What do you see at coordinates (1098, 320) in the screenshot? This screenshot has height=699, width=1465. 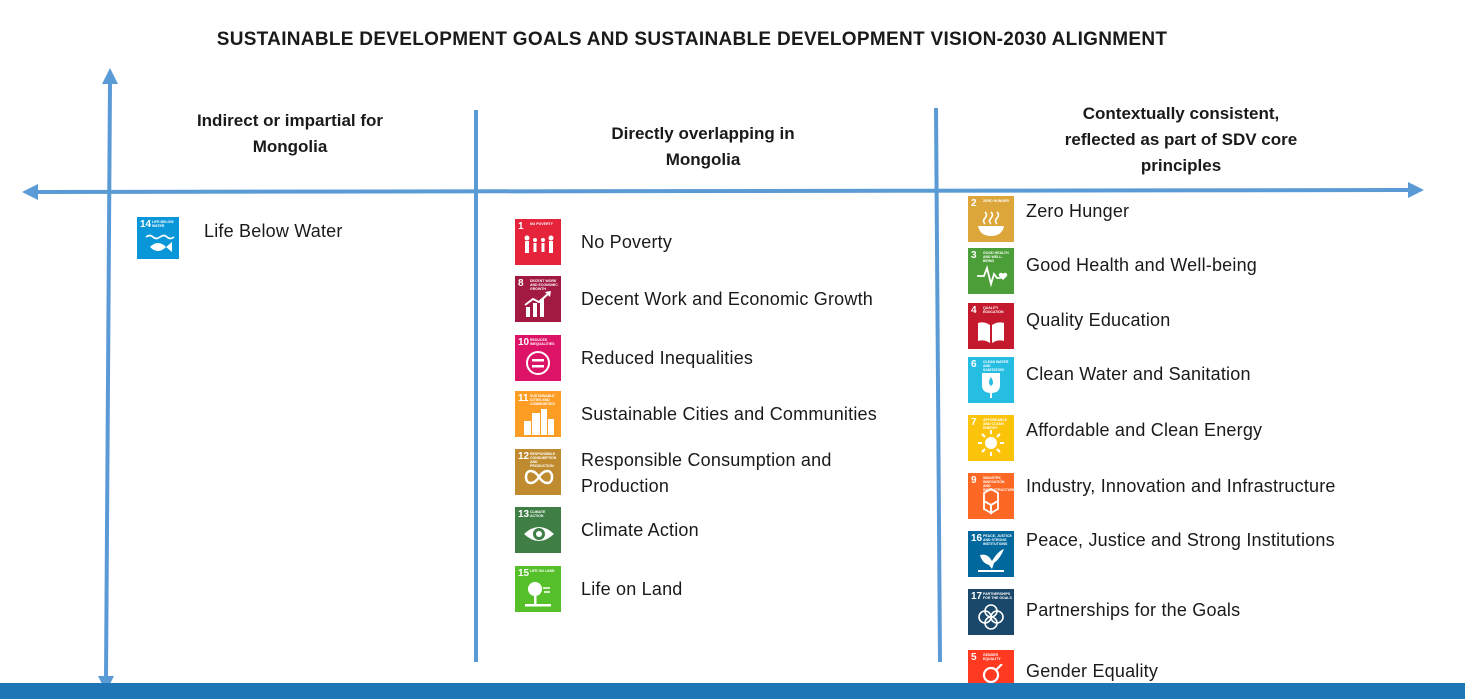 I see `sdg-label-4: Quality Education` at bounding box center [1098, 320].